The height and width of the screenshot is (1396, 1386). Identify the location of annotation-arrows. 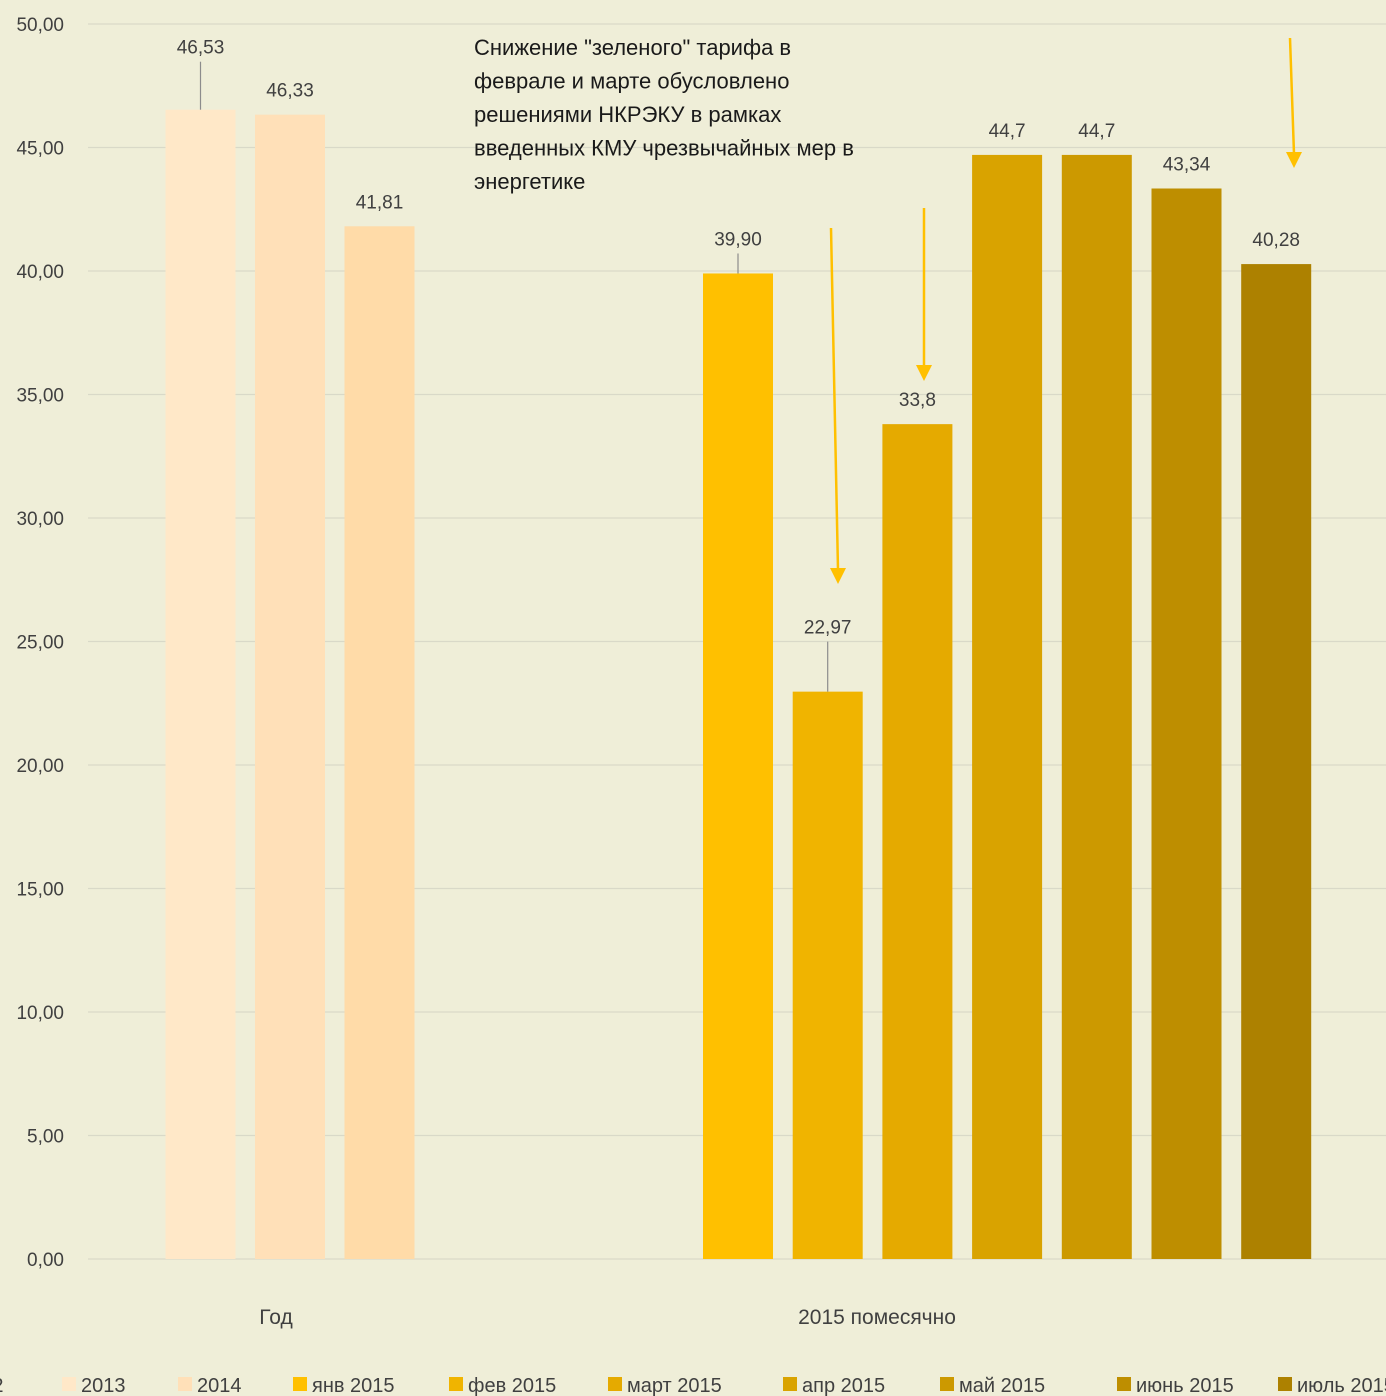
(1065, 310).